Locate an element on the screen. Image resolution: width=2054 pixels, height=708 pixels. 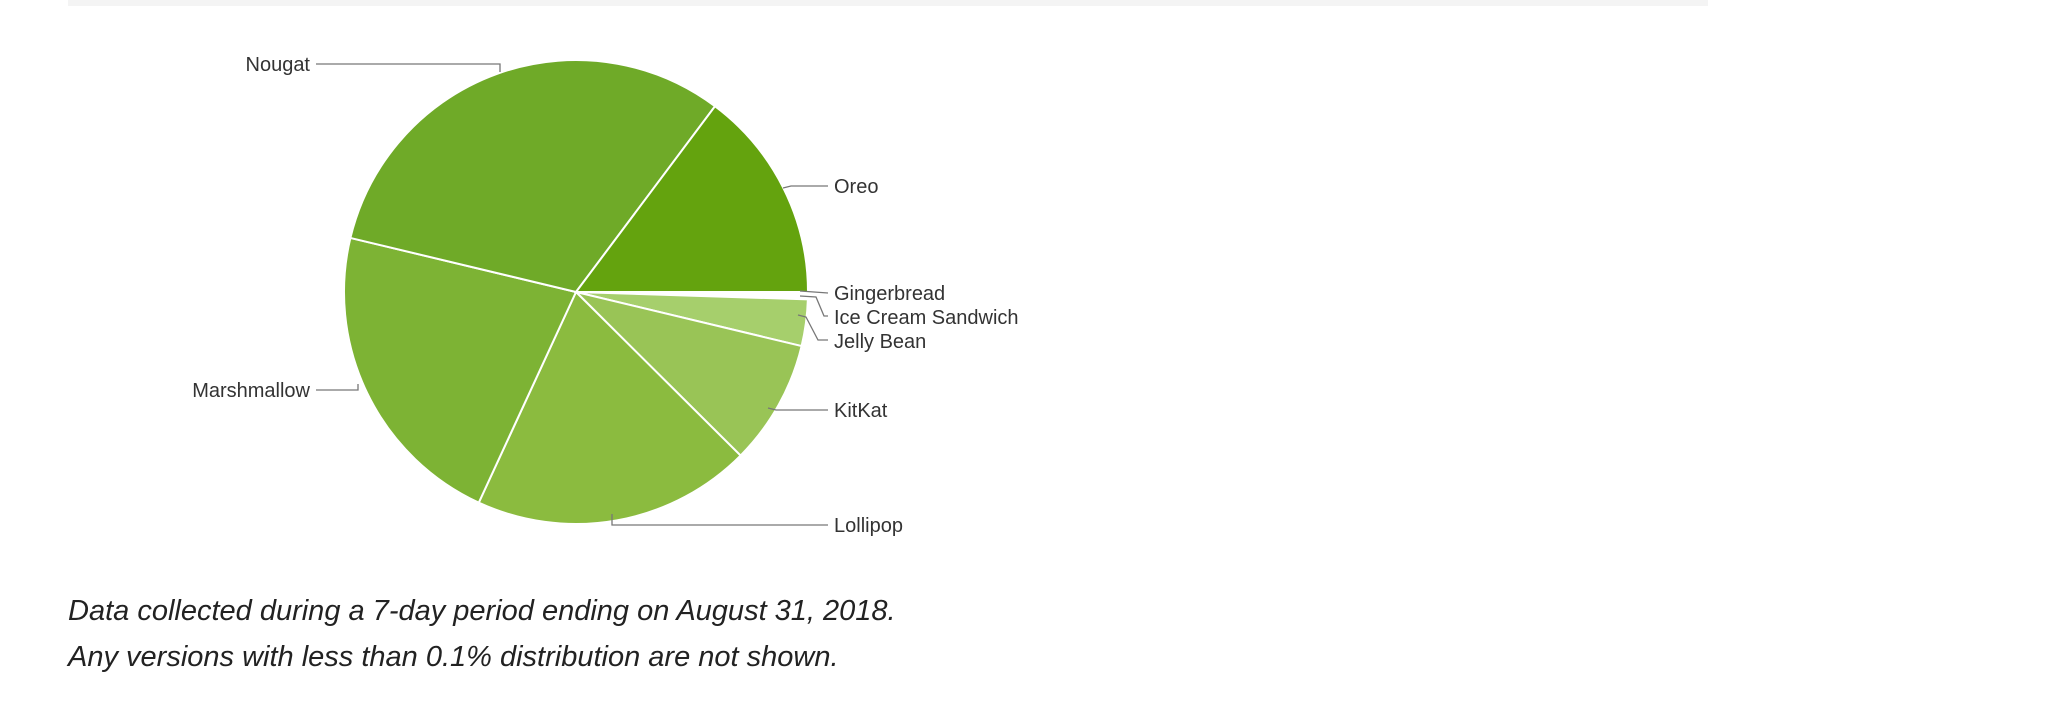
pie-slice-kitkat is located at coordinates (687, 373).